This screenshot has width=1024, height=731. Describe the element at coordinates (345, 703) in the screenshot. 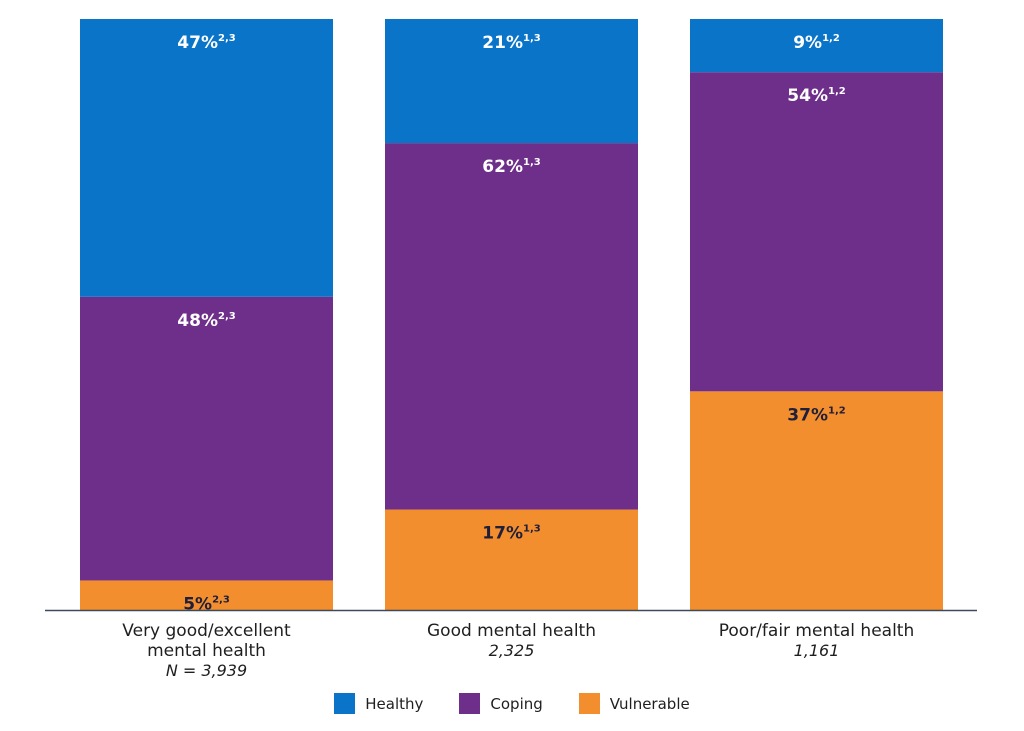

I see `legend-swatch-healthy` at that location.